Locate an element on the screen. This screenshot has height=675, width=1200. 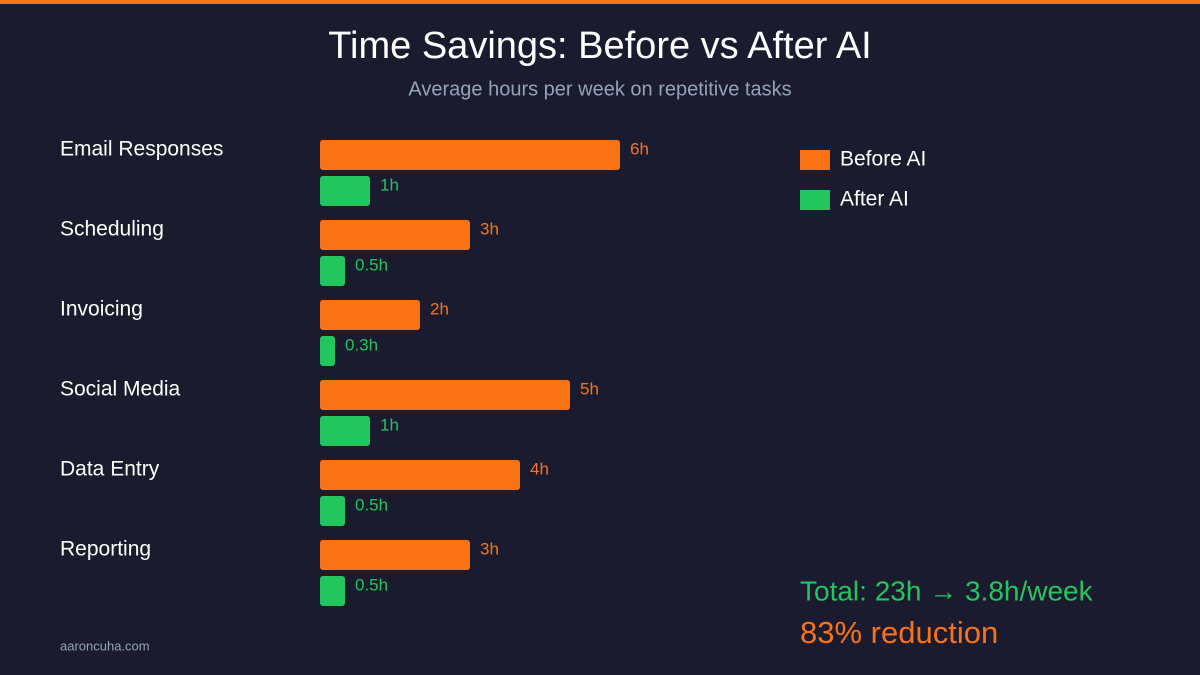
category-label: Data Entry is located at coordinates (110, 469).